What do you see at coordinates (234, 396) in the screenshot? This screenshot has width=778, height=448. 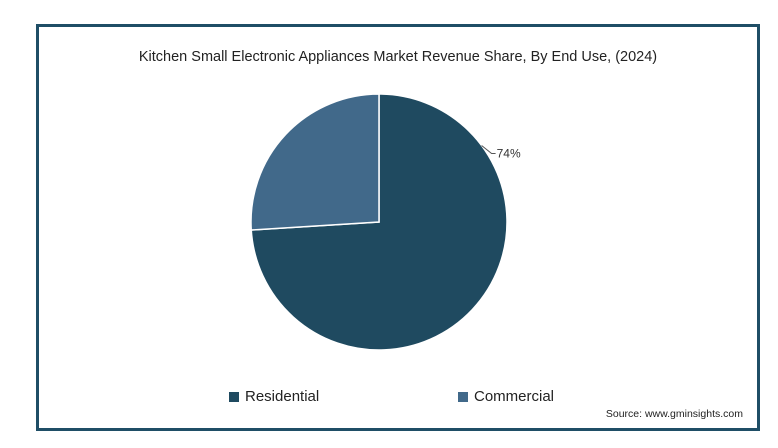 I see `legend-swatch-residential` at bounding box center [234, 396].